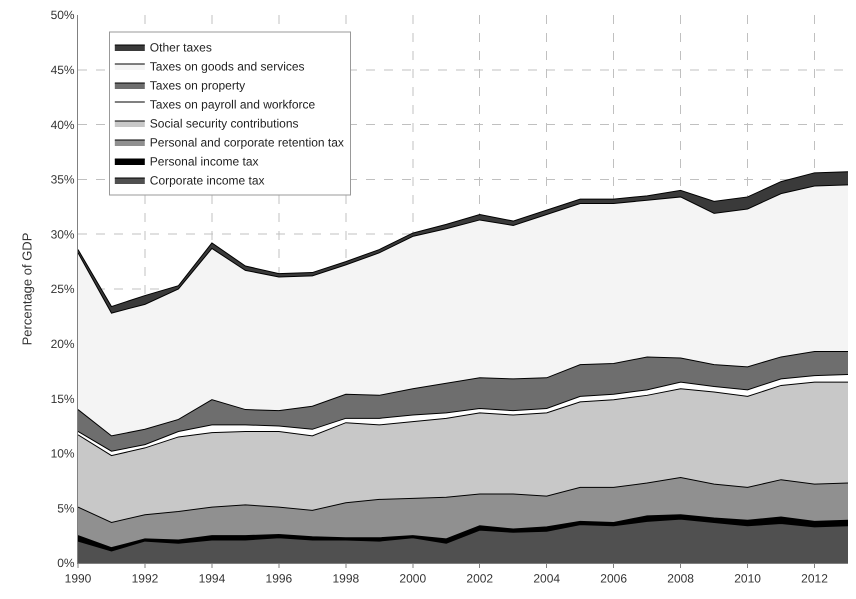 The image size is (856, 599). What do you see at coordinates (66, 563) in the screenshot?
I see `y-tick-label: 0%` at bounding box center [66, 563].